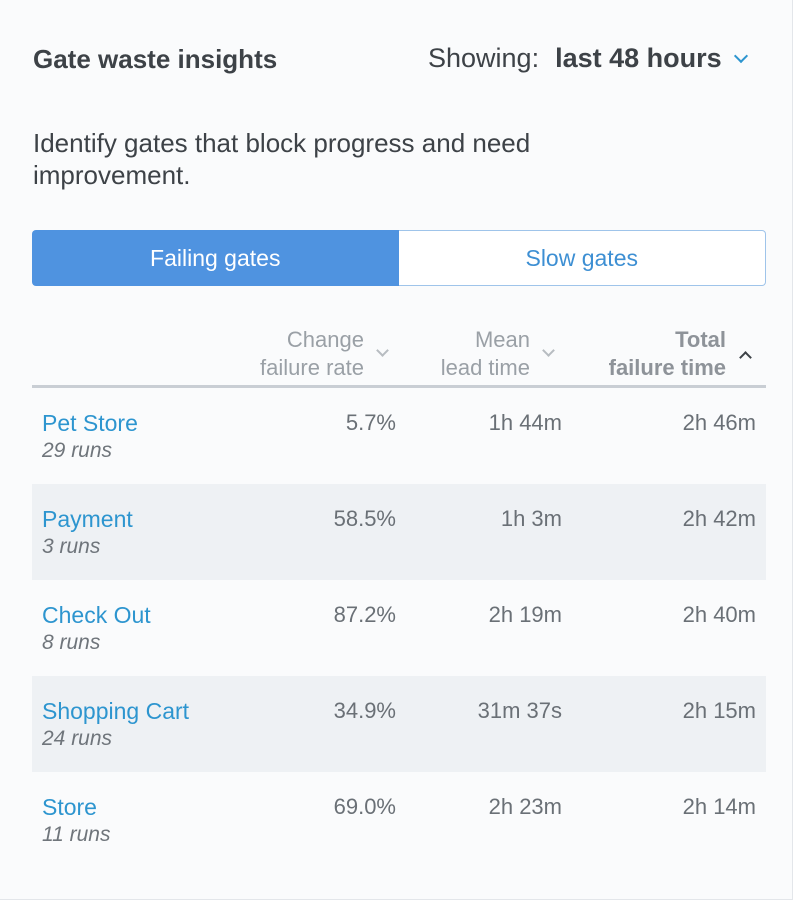 This screenshot has width=800, height=908. I want to click on table-row: Check Out 8 runs 87.2% 2h 19m 2h 40m, so click(399, 628).